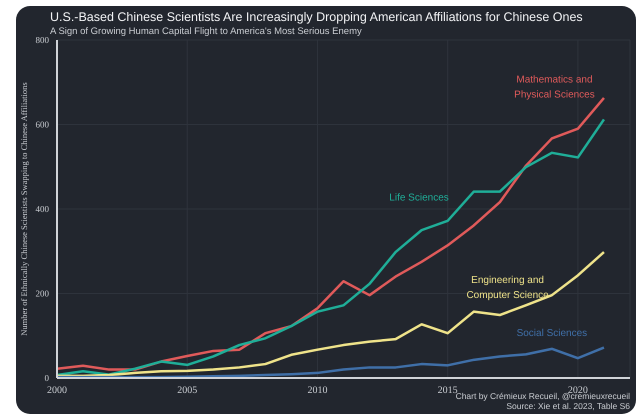 The width and height of the screenshot is (640, 416). I want to click on series-label: Mathematics and Physical Sciences, so click(554, 87).